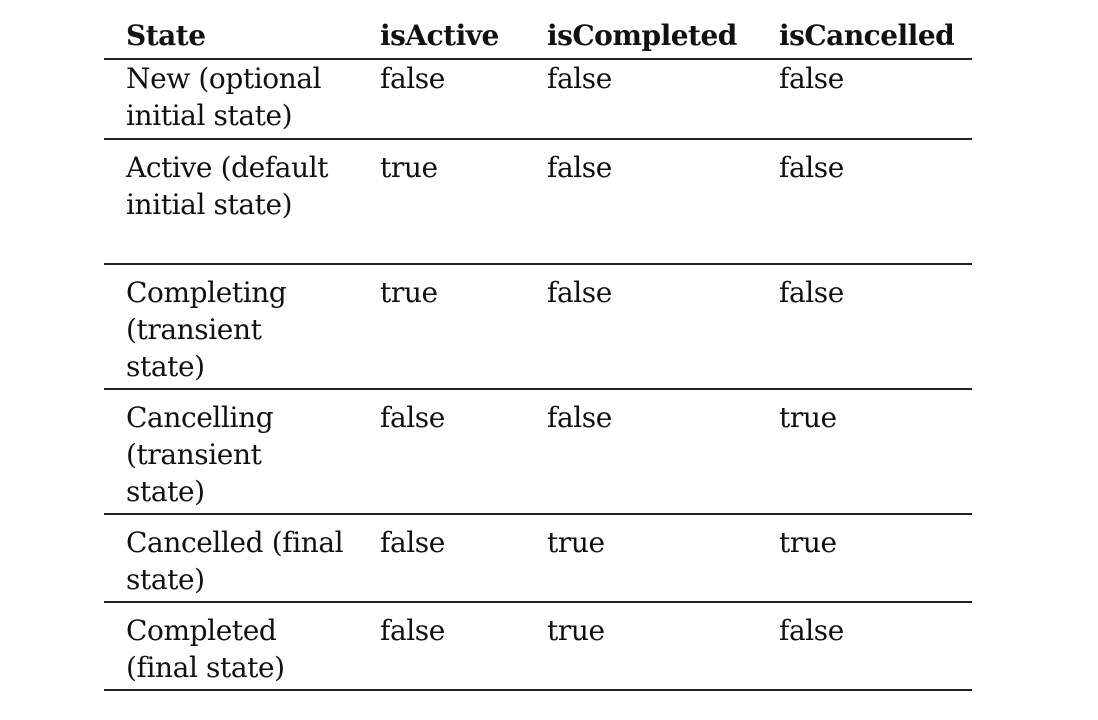  What do you see at coordinates (231, 646) in the screenshot?
I see `state-cell: Completed (final state)` at bounding box center [231, 646].